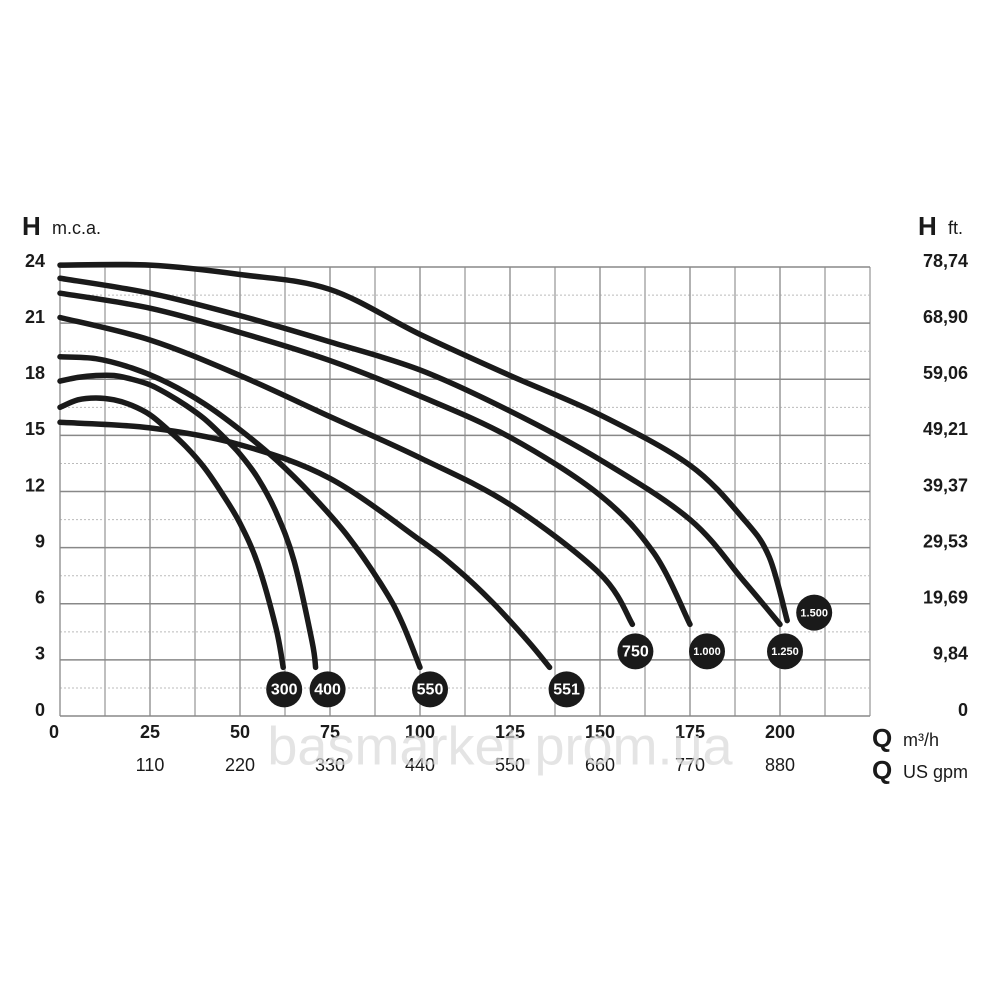 The image size is (1000, 1000). I want to click on curve-label: 550, so click(430, 690).